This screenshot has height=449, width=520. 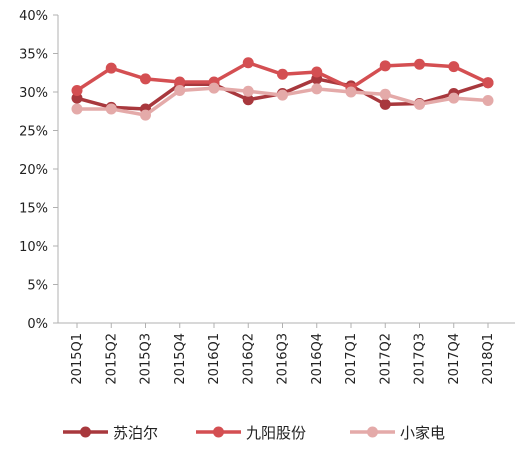 What do you see at coordinates (180, 359) in the screenshot?
I see `x-tick-label: 2015Q4` at bounding box center [180, 359].